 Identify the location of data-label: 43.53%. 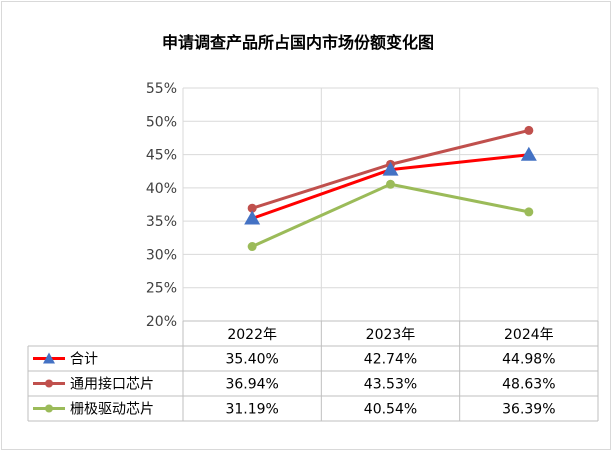
(390, 385).